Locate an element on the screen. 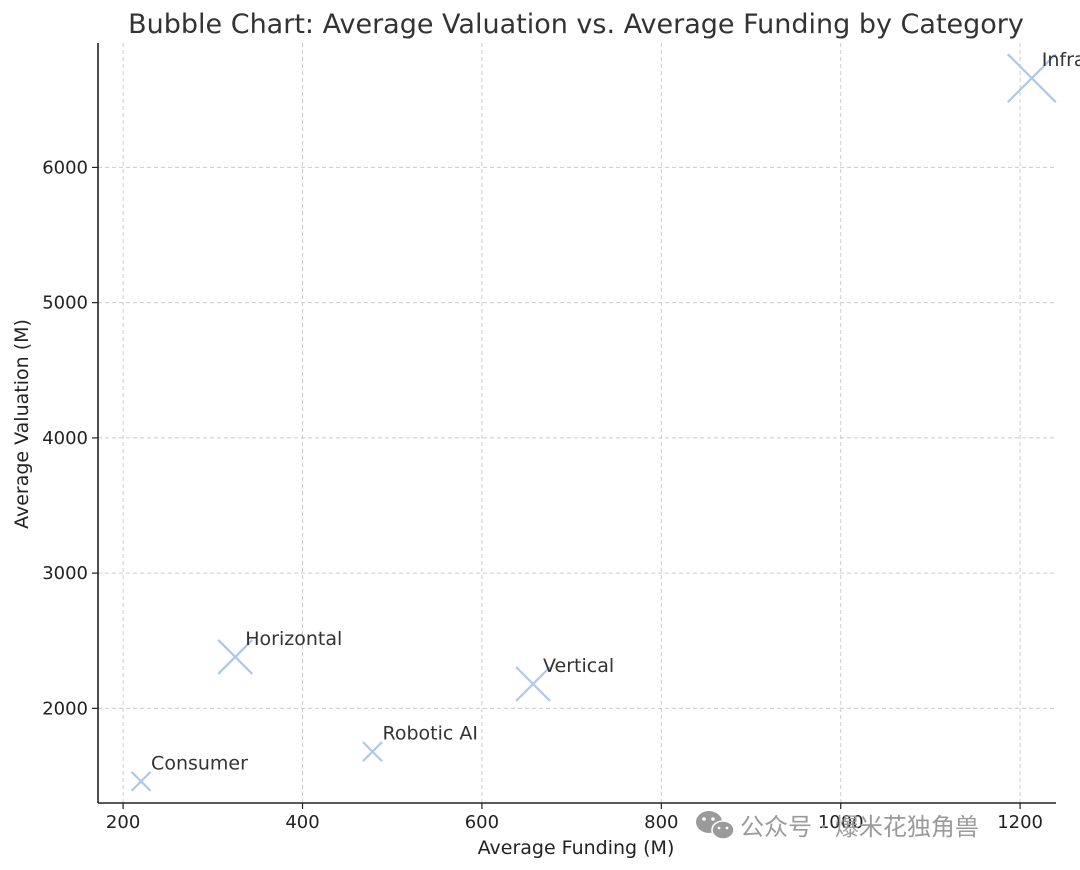  y-axis-ticks: 2000 3000 4000 5000 6000 is located at coordinates (70, 438).